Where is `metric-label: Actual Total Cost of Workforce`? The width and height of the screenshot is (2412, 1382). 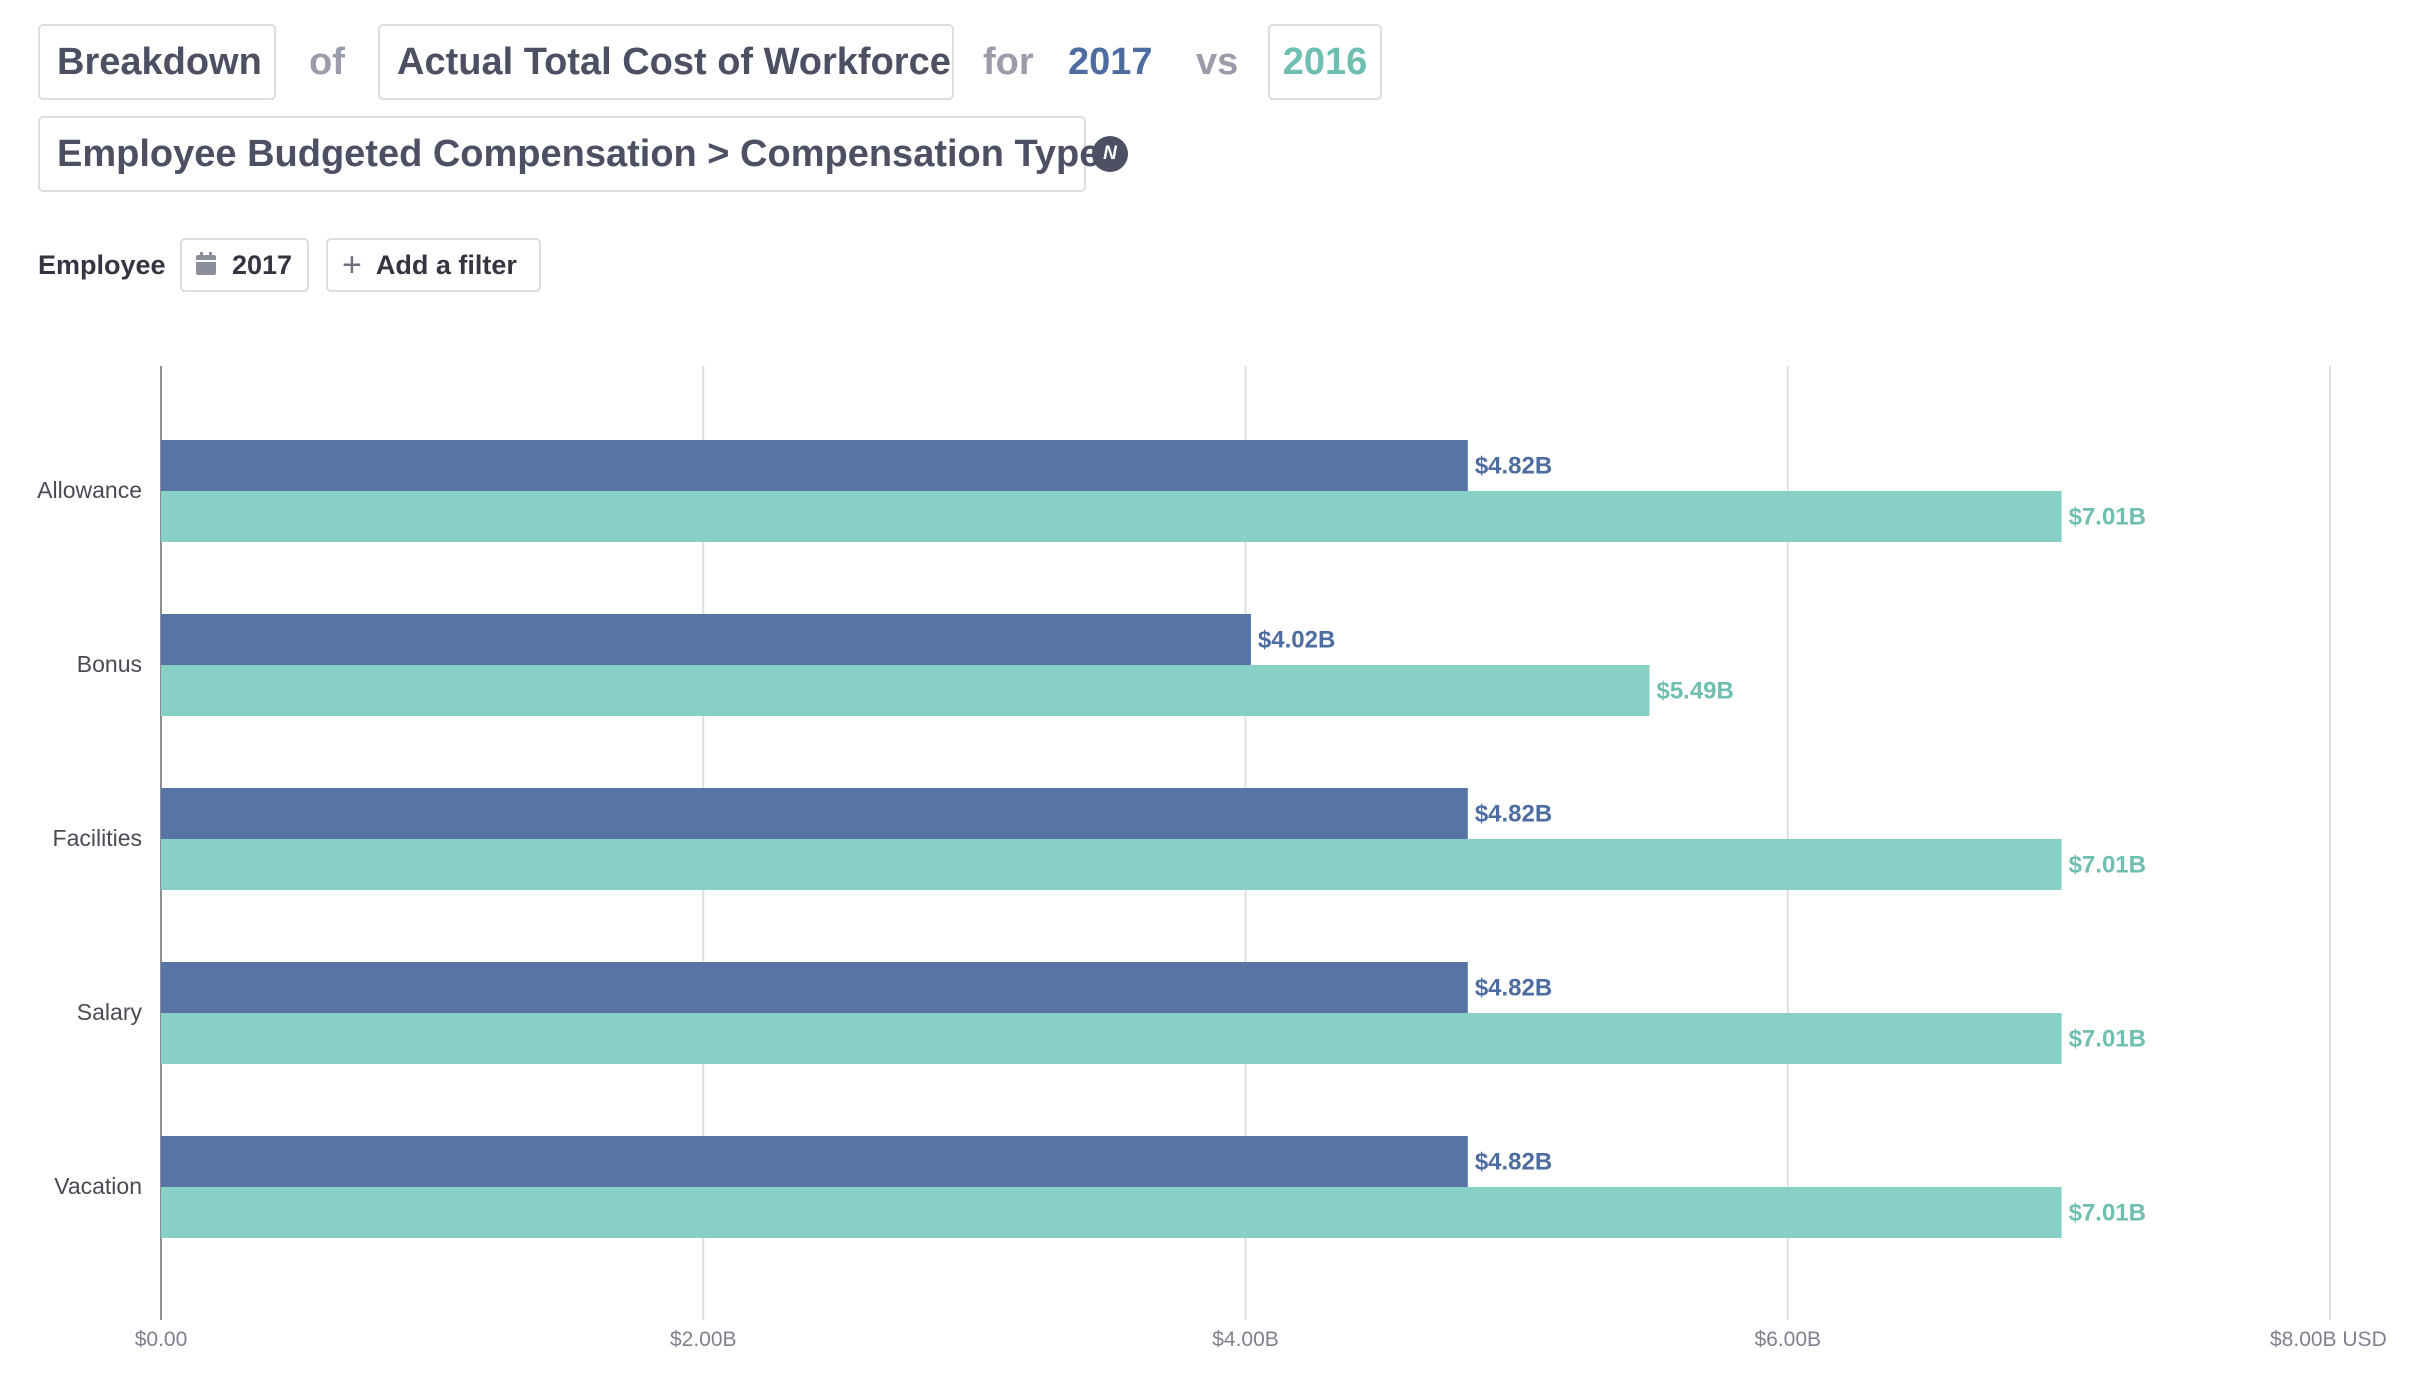
metric-label: Actual Total Cost of Workforce is located at coordinates (674, 61).